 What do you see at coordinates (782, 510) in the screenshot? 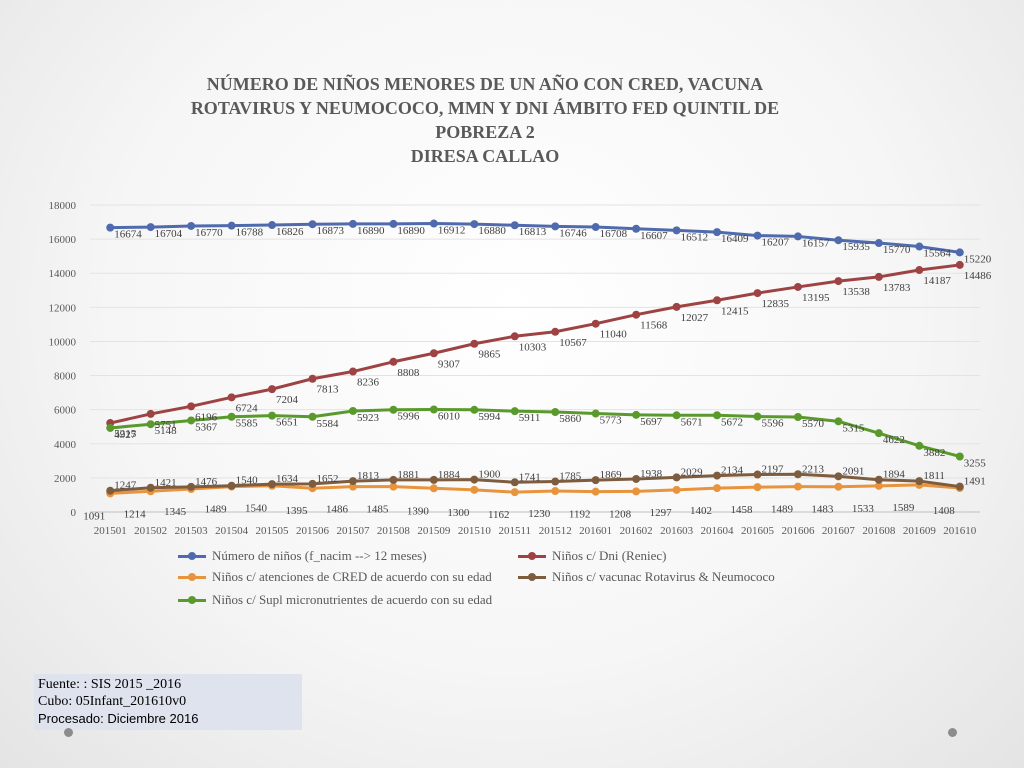
I see `data-label-cred: 1489` at bounding box center [782, 510].